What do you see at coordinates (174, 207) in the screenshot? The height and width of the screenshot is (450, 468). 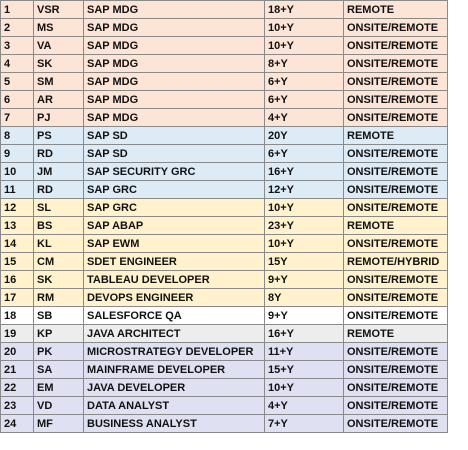 I see `role-cell: SAP GRC` at bounding box center [174, 207].